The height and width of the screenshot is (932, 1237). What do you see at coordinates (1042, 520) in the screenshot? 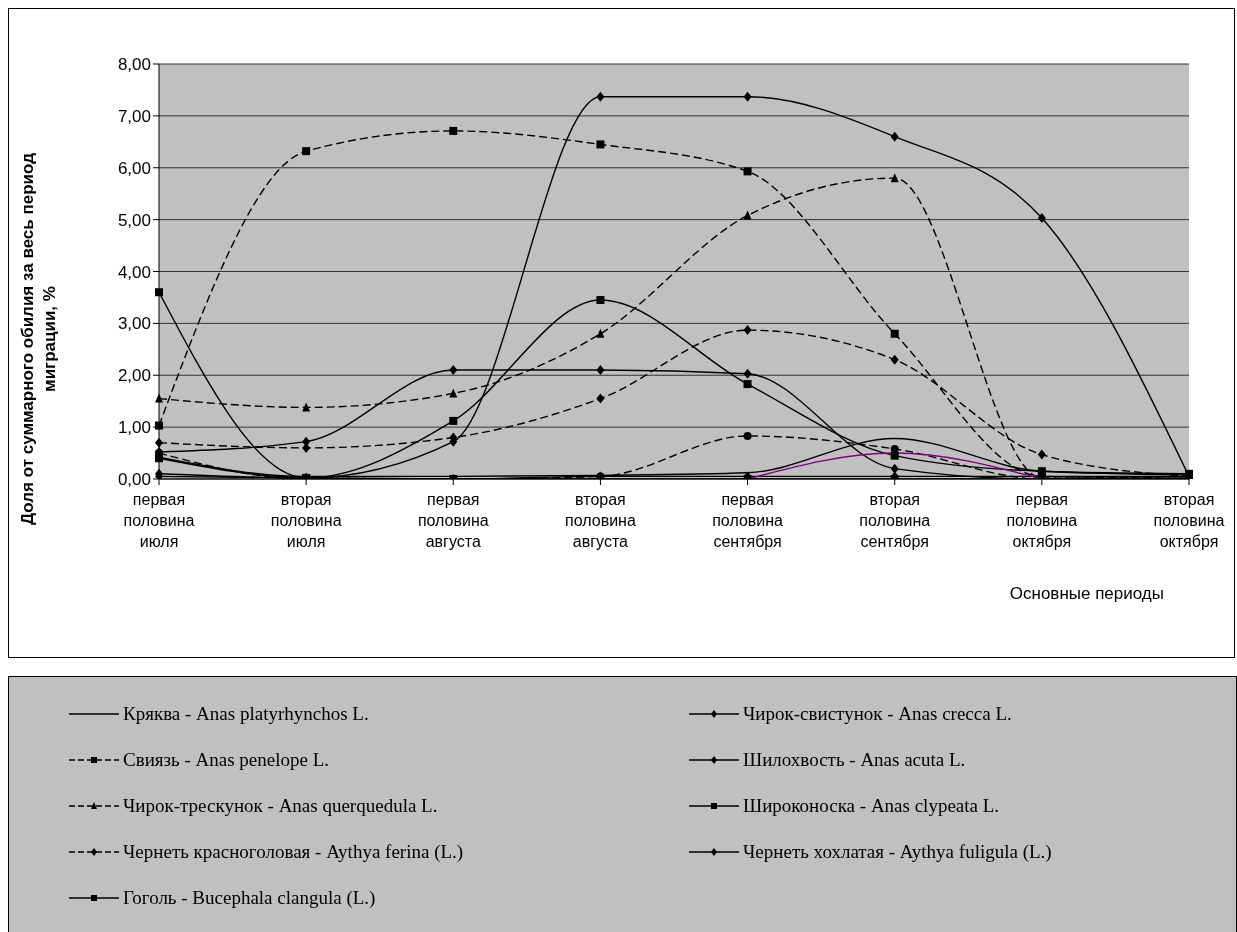
I see `x-tick-label: первая половина октября` at bounding box center [1042, 520].